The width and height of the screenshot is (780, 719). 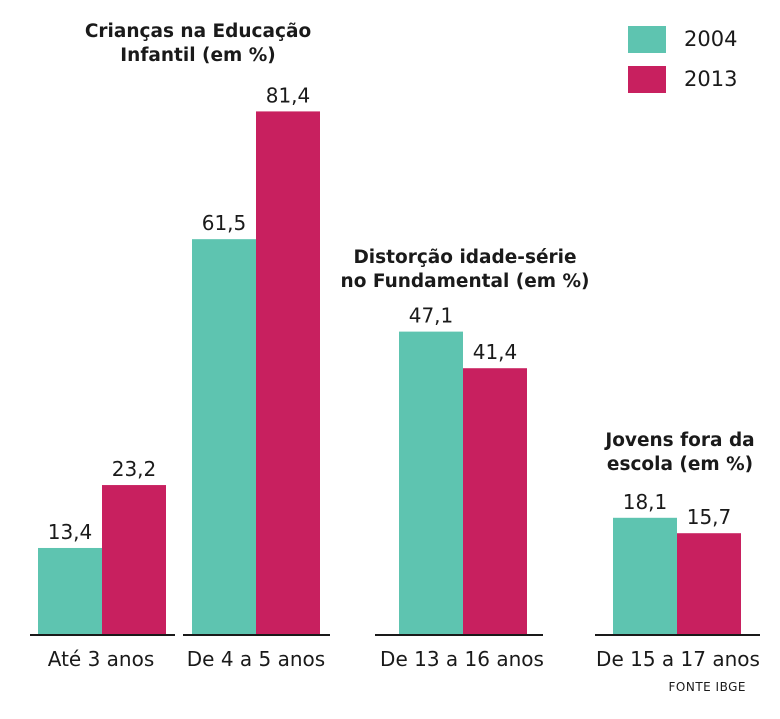 I want to click on category-label: De 13 a 16 anos, so click(x=462, y=659).